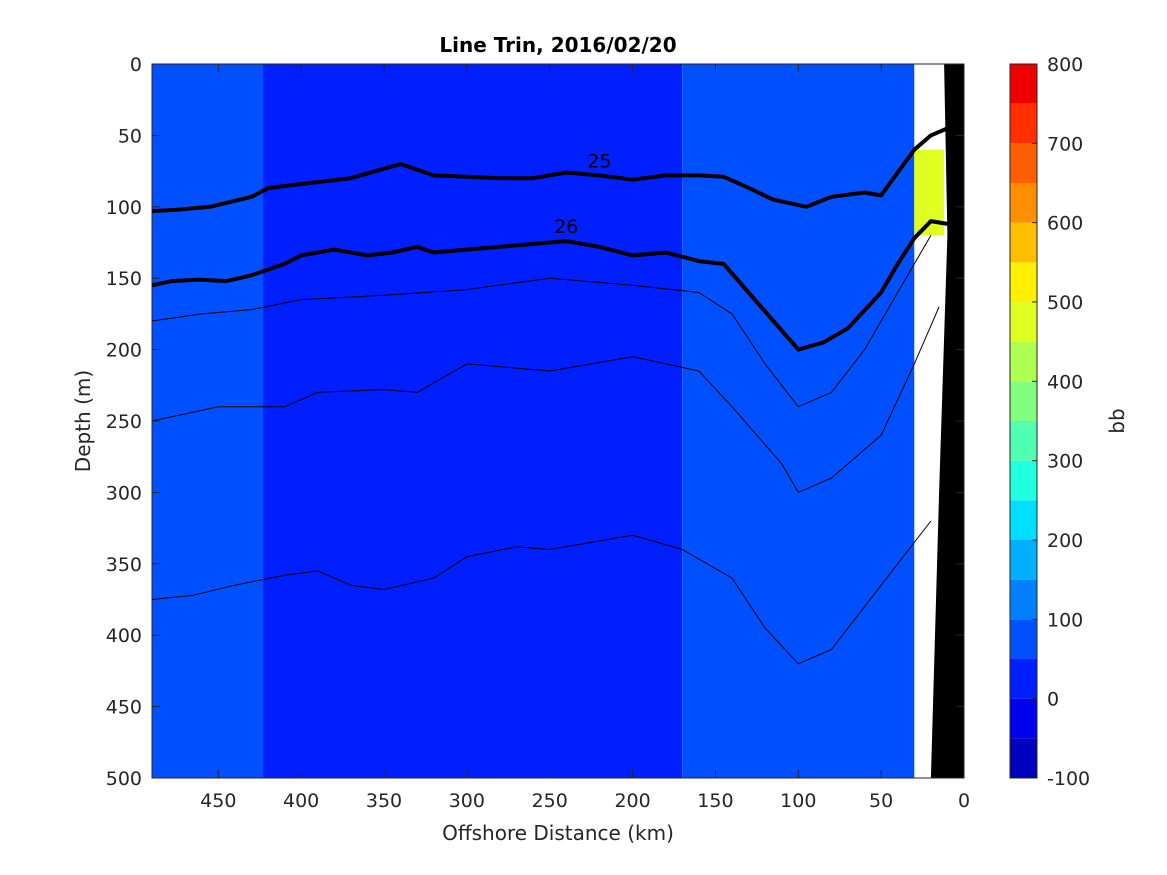 The height and width of the screenshot is (875, 1167). What do you see at coordinates (1065, 382) in the screenshot?
I see `colorbar-tick-label: 400` at bounding box center [1065, 382].